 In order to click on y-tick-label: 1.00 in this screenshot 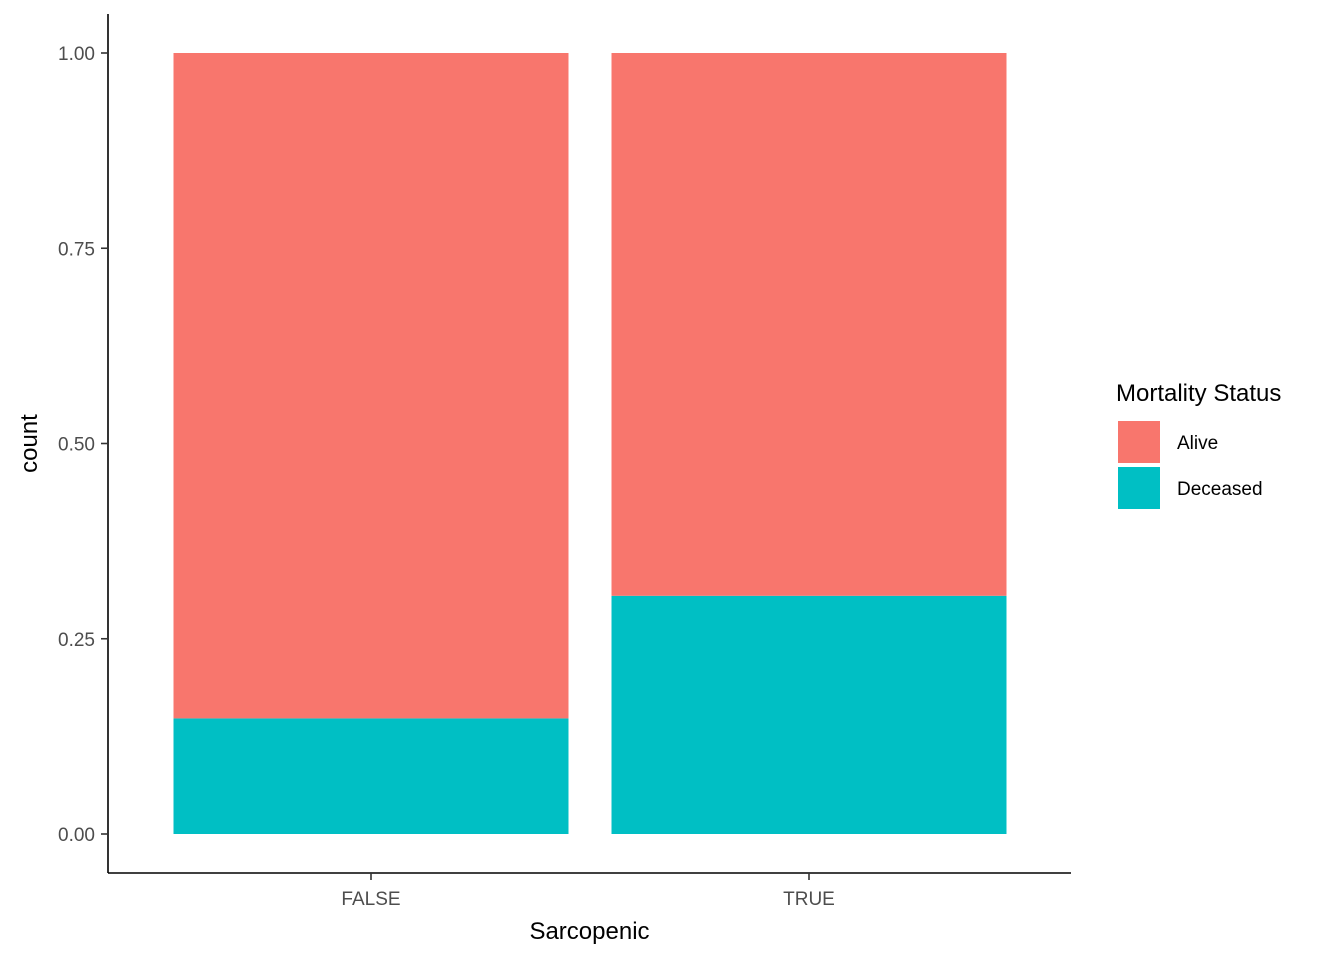, I will do `click(76, 54)`.